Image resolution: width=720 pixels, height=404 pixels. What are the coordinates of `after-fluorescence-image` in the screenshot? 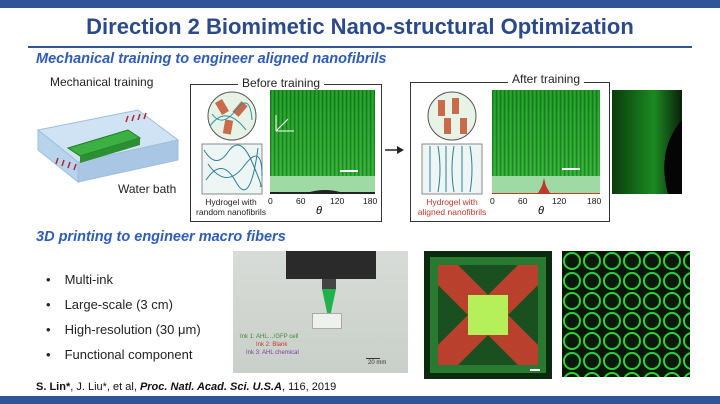 It's located at (546, 133).